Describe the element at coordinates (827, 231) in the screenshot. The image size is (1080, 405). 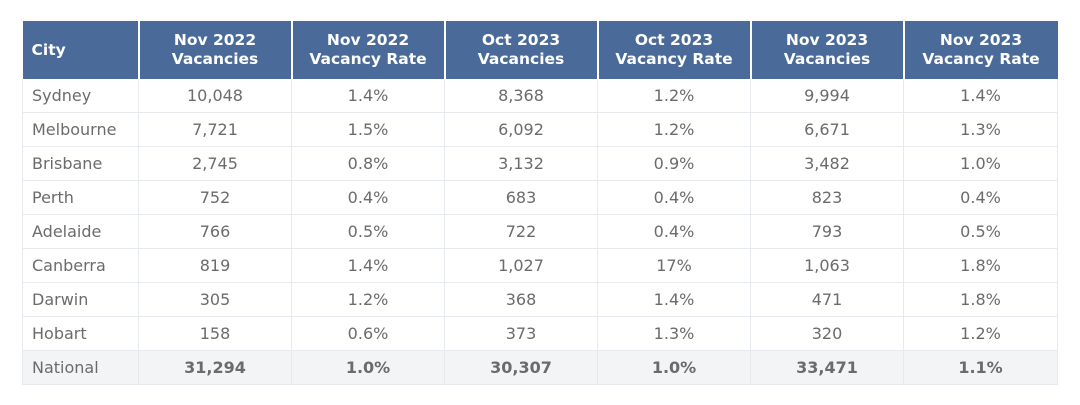
I see `table-cell: 793` at that location.